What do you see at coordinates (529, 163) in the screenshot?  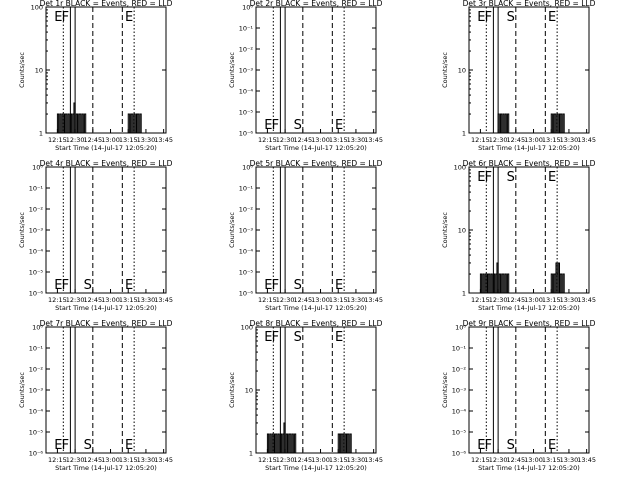 I see `panel-title: Det 6r BLACK = Events, RED = LLD` at bounding box center [529, 163].